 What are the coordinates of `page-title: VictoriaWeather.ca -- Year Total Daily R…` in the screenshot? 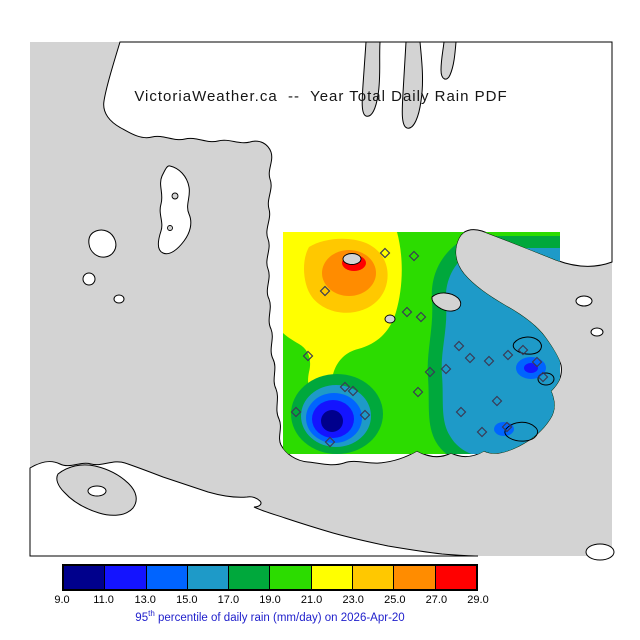 It's located at (321, 96).